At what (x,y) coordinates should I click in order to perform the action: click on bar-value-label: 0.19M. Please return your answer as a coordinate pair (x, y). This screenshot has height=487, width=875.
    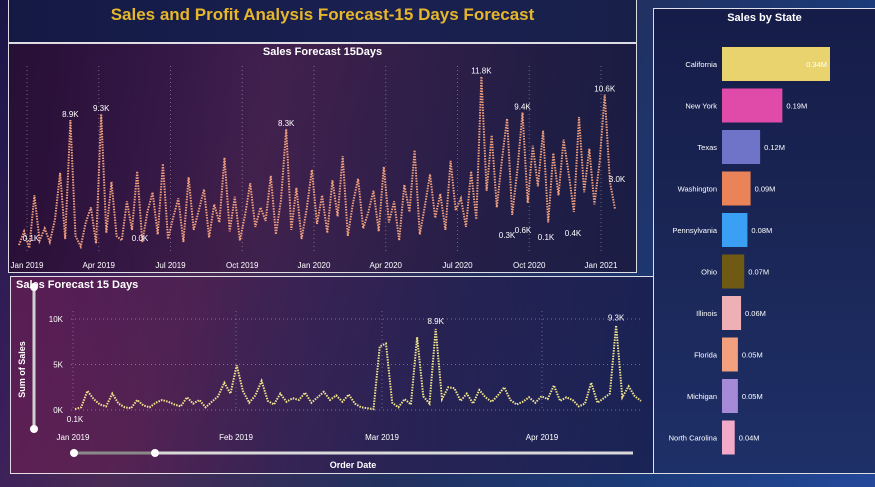
    Looking at the image, I should click on (796, 106).